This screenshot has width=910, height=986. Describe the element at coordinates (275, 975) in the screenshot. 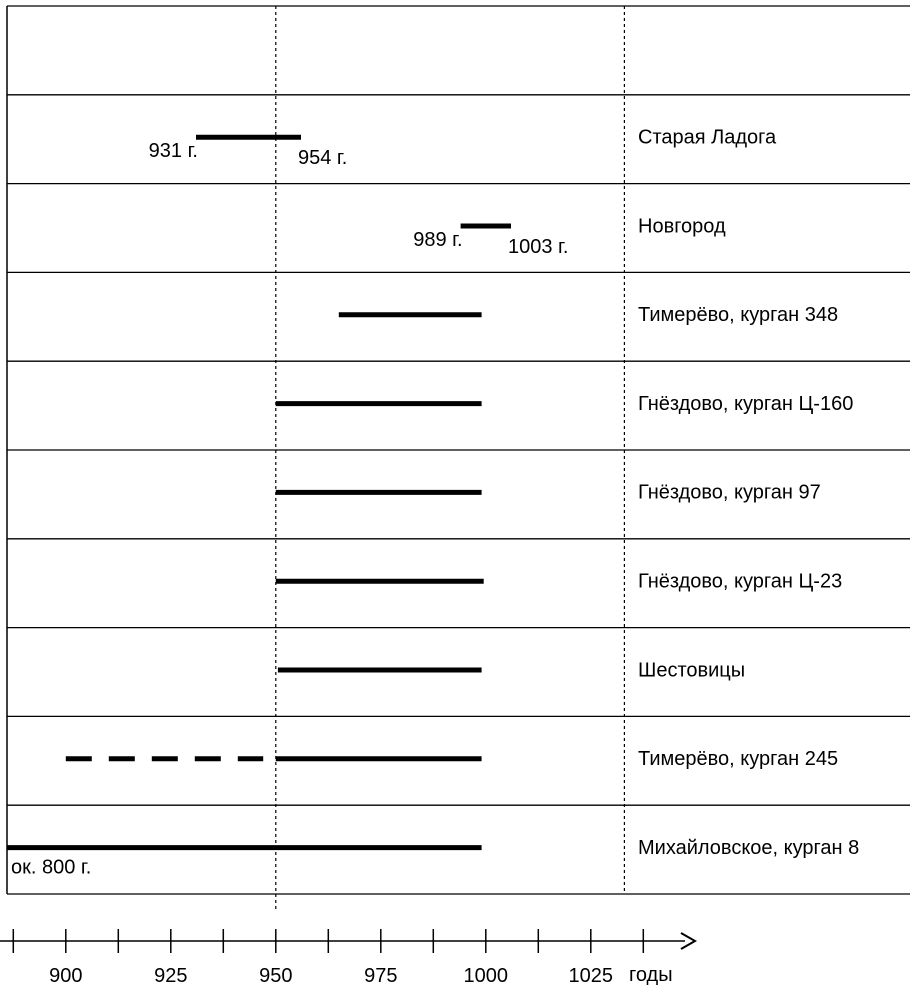

I see `x-tick-label: 950` at that location.